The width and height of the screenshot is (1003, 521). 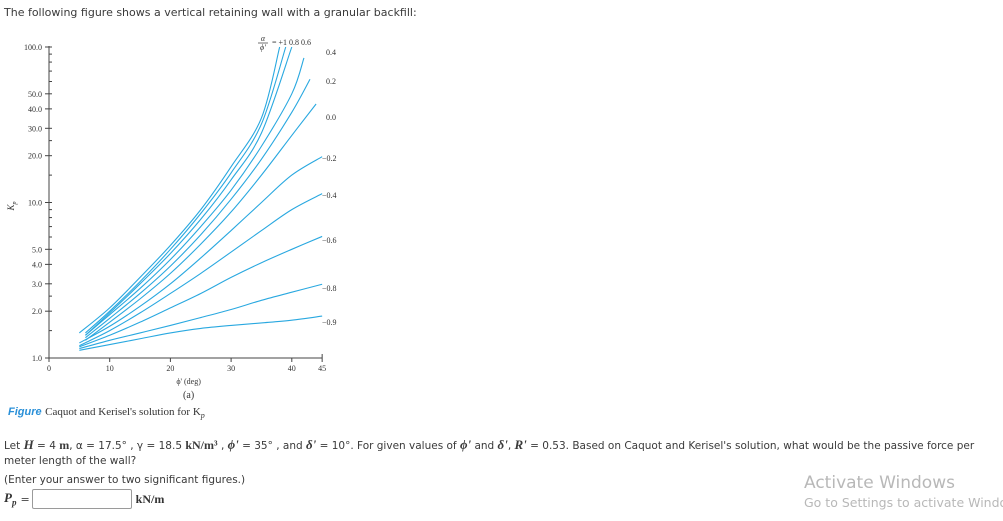 I want to click on curve-0p2, so click(x=198, y=209).